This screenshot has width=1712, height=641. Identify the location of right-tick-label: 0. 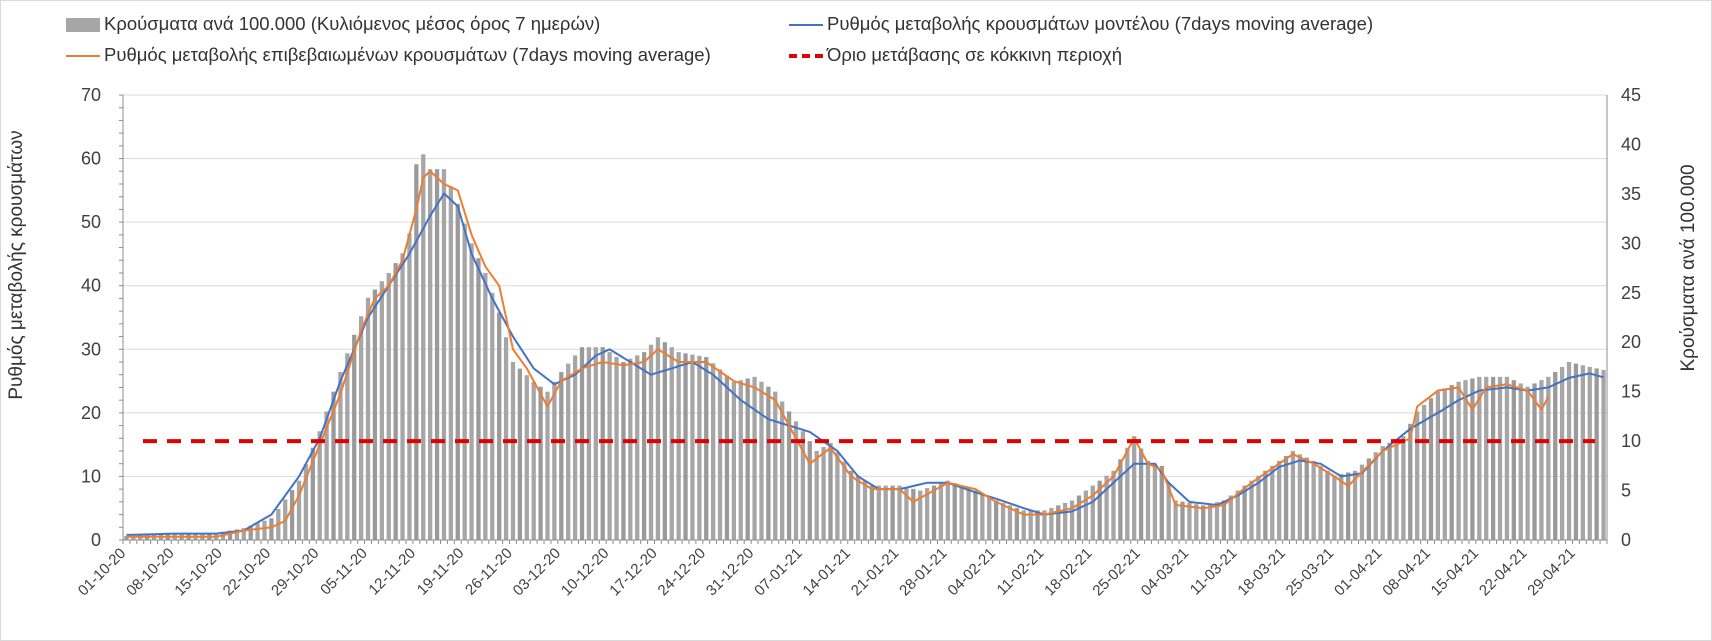
(1626, 540).